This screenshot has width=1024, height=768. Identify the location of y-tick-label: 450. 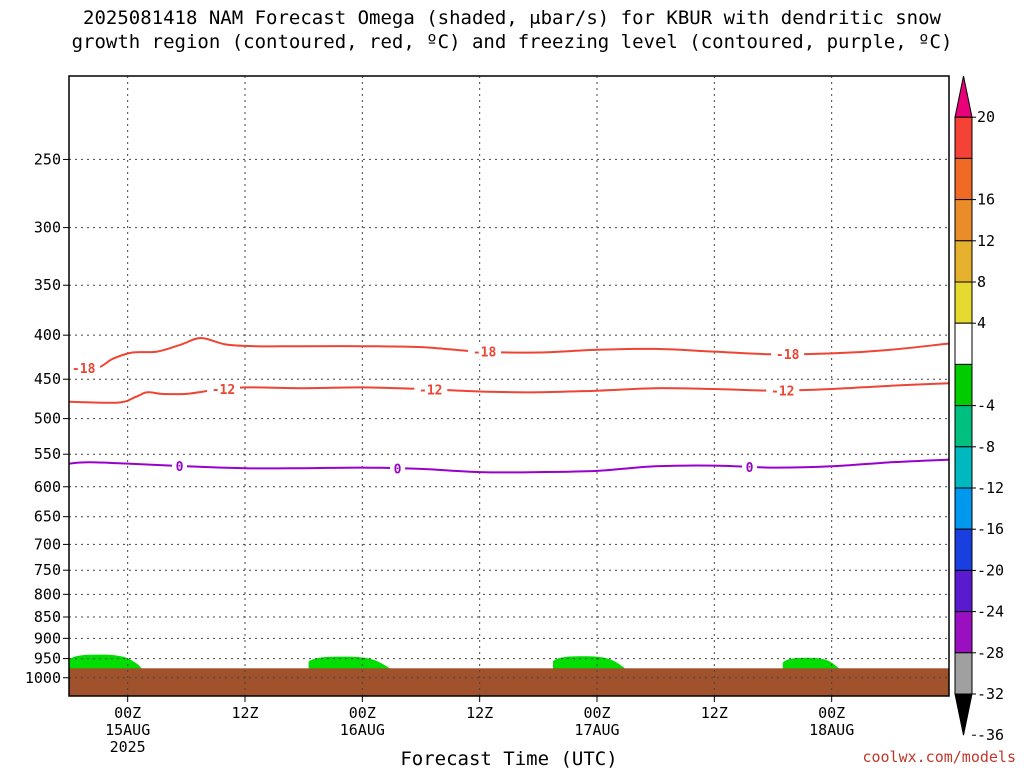
(47, 379).